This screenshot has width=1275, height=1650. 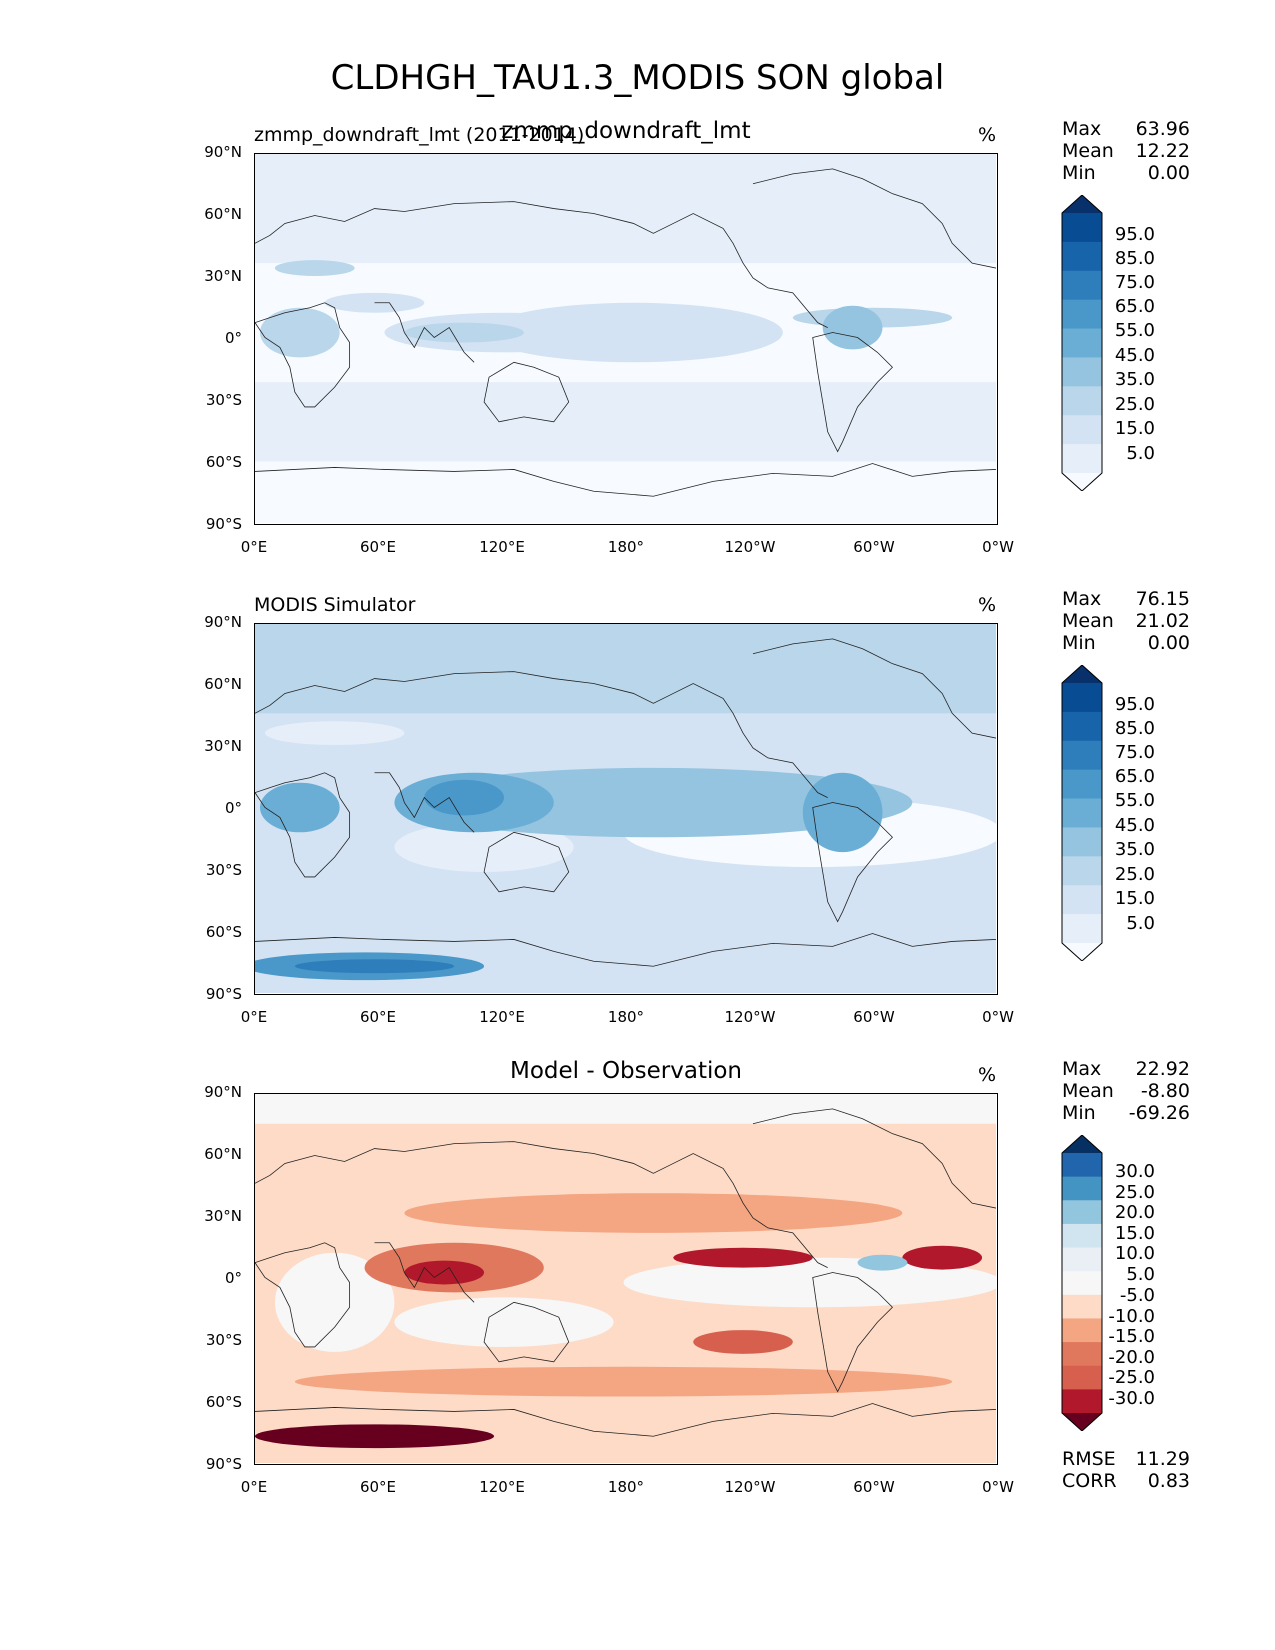 What do you see at coordinates (1134, 306) in the screenshot?
I see `colorbar-label: 65.0` at bounding box center [1134, 306].